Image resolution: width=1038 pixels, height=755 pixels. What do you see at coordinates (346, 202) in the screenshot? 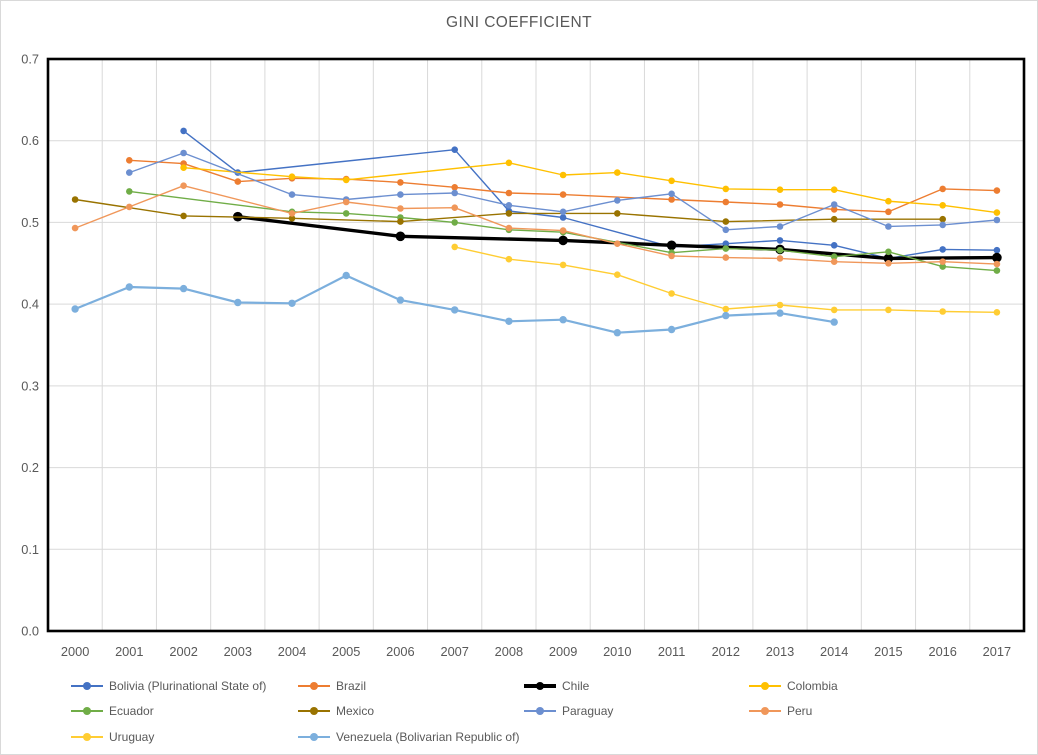
I see `data-point-peru-2005` at bounding box center [346, 202].